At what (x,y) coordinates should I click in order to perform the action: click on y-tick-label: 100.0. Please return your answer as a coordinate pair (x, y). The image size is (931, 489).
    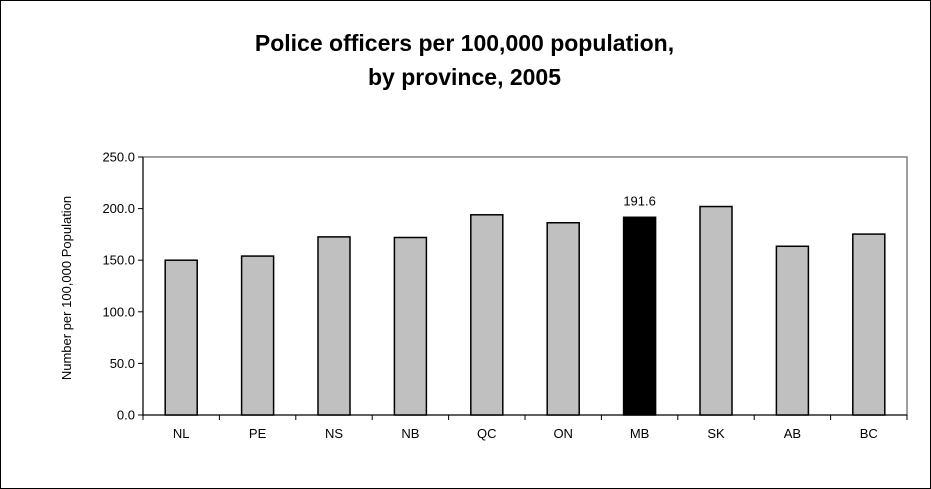
    Looking at the image, I should click on (118, 311).